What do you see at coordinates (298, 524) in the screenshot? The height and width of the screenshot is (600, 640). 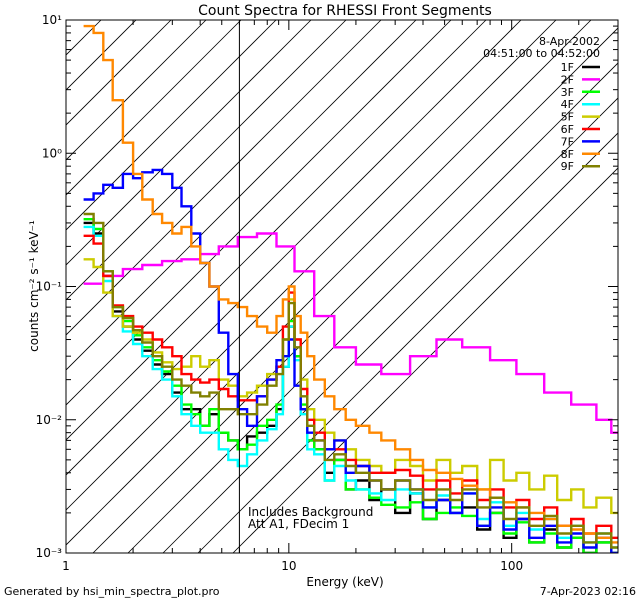 I see `attenuator-note: Att A1, FDecim 1` at bounding box center [298, 524].